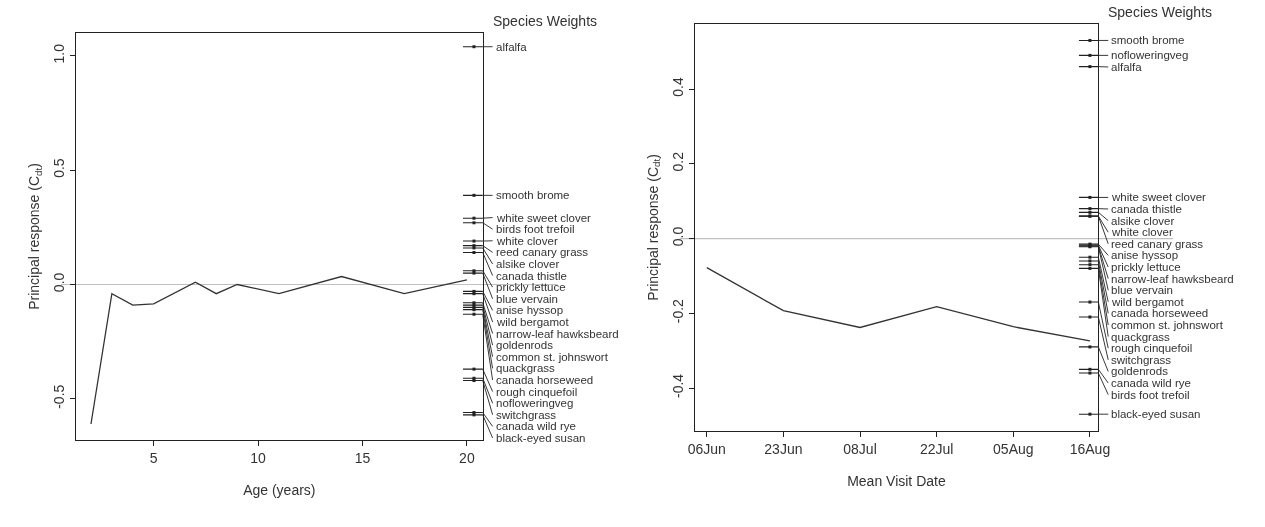 The image size is (1265, 527). Describe the element at coordinates (860, 448) in the screenshot. I see `x-tick-label: 08Jul` at that location.